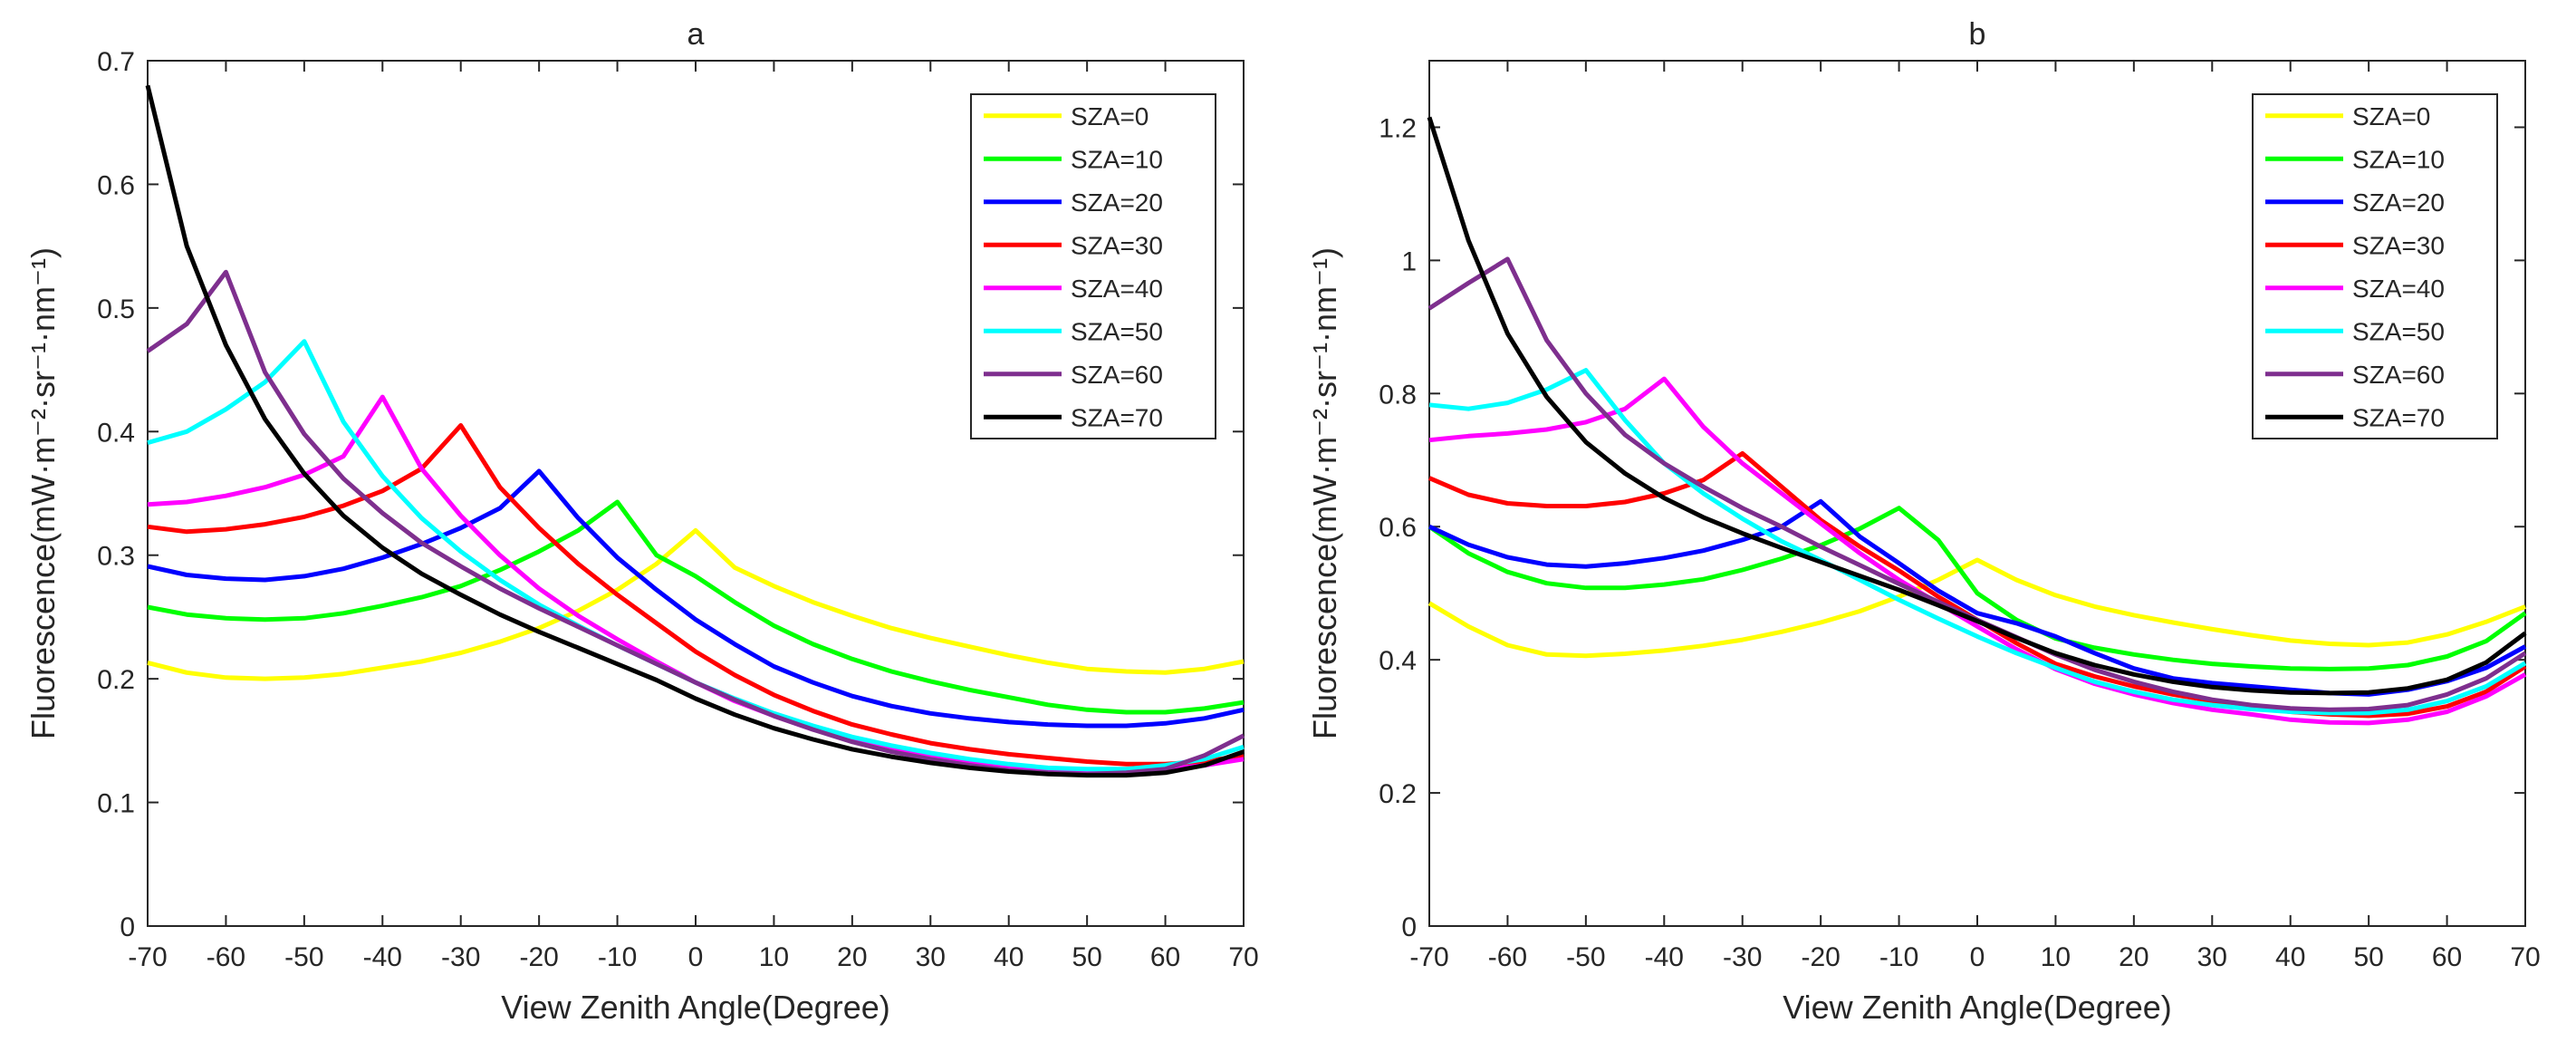 The width and height of the screenshot is (2576, 1052). Describe the element at coordinates (116, 557) in the screenshot. I see `y-tick-label: 0.3` at that location.